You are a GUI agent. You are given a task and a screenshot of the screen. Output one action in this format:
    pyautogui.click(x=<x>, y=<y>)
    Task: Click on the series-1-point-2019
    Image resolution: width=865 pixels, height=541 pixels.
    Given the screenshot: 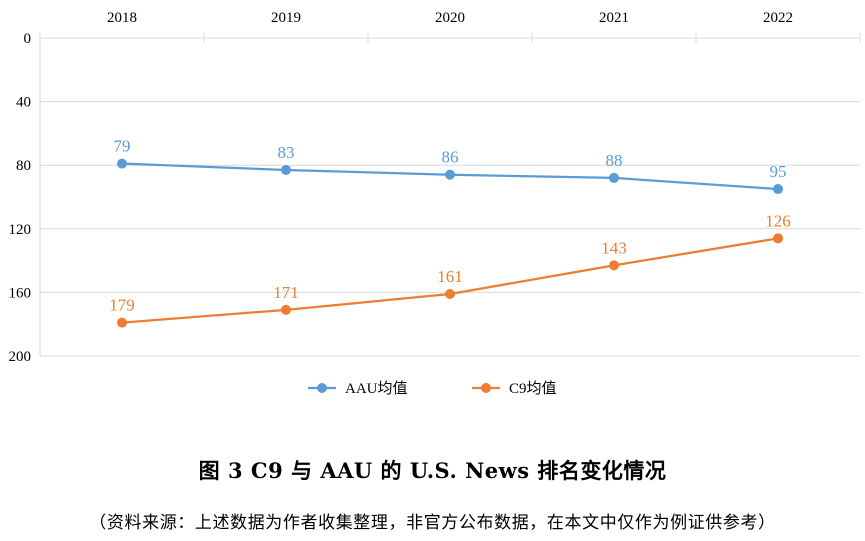 What is the action you would take?
    pyautogui.click(x=286, y=169)
    